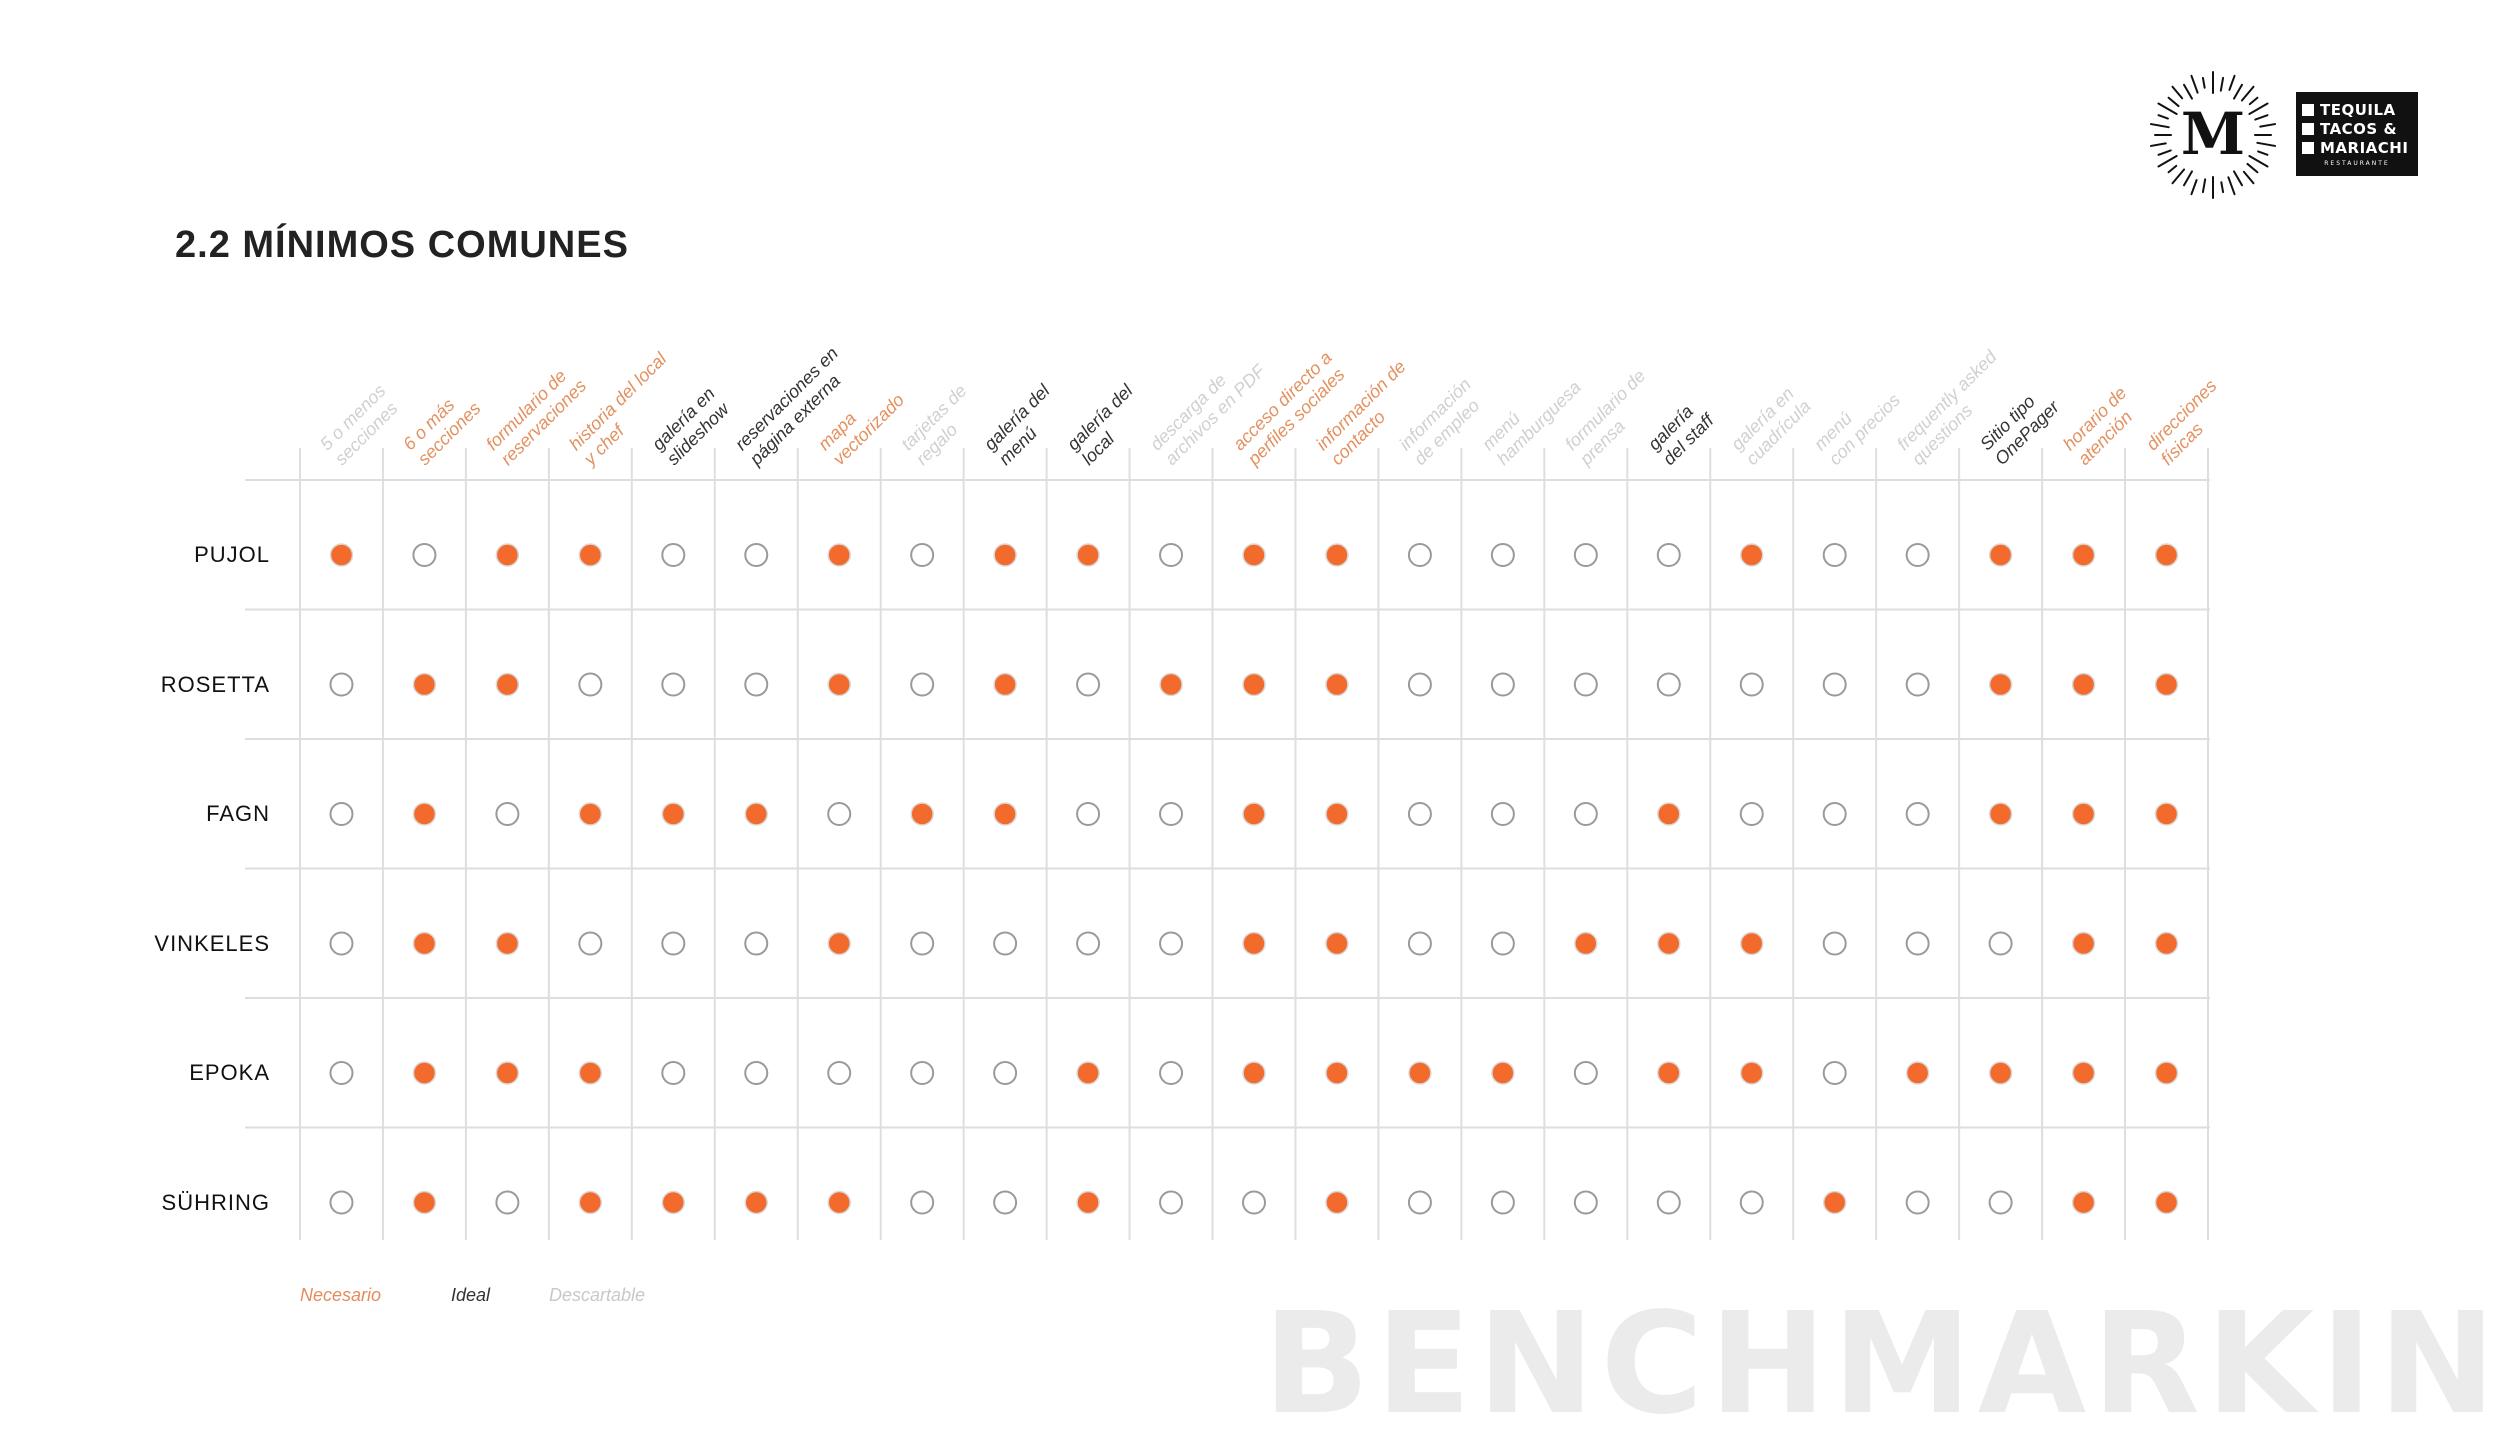  Describe the element at coordinates (341, 1295) in the screenshot. I see `legend-necesario: Necesario` at that location.